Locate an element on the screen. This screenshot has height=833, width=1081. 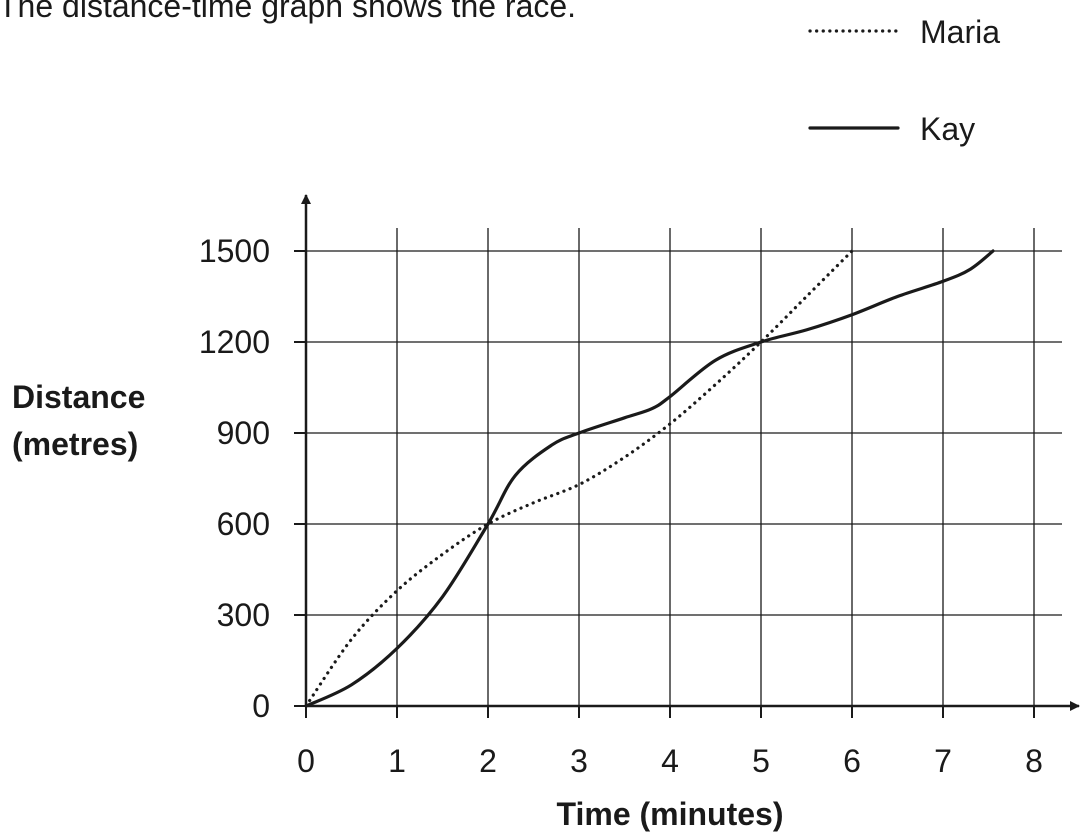
x-tick-label: 8 is located at coordinates (1034, 761).